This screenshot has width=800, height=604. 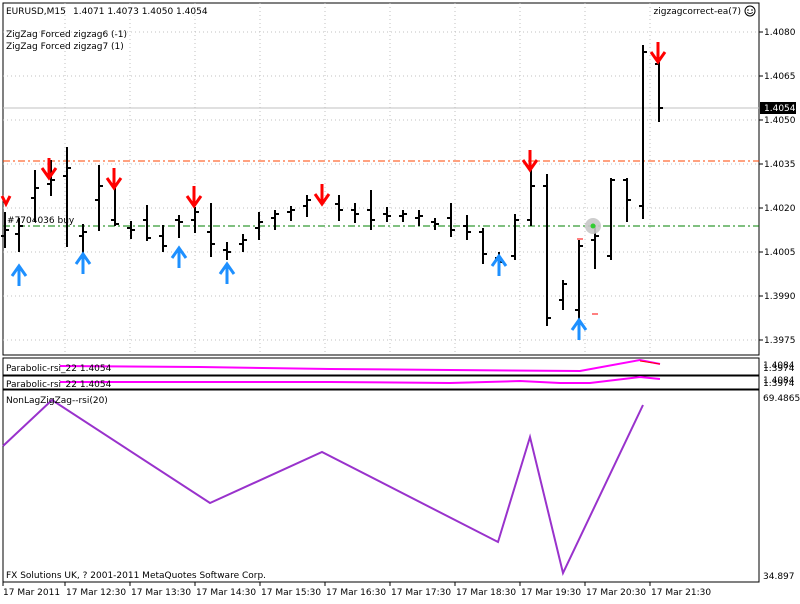 What do you see at coordinates (780, 77) in the screenshot?
I see `price-label: 1.4065` at bounding box center [780, 77].